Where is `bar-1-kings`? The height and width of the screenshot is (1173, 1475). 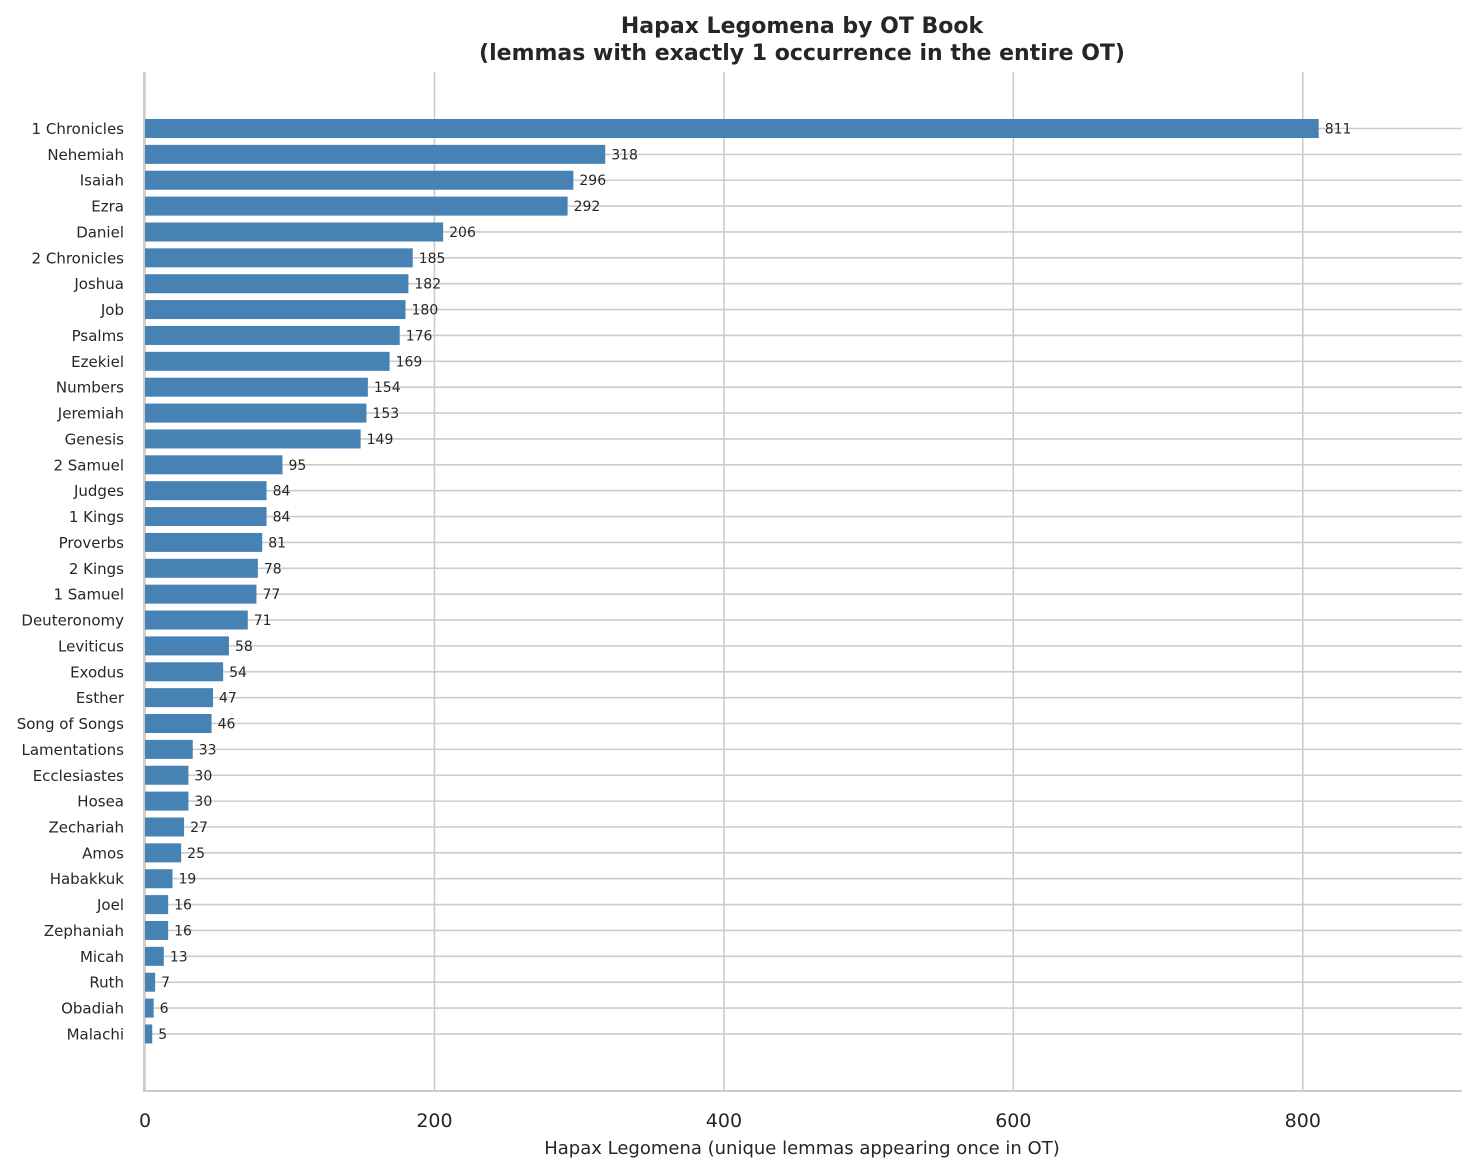 bar-1-kings is located at coordinates (206, 517).